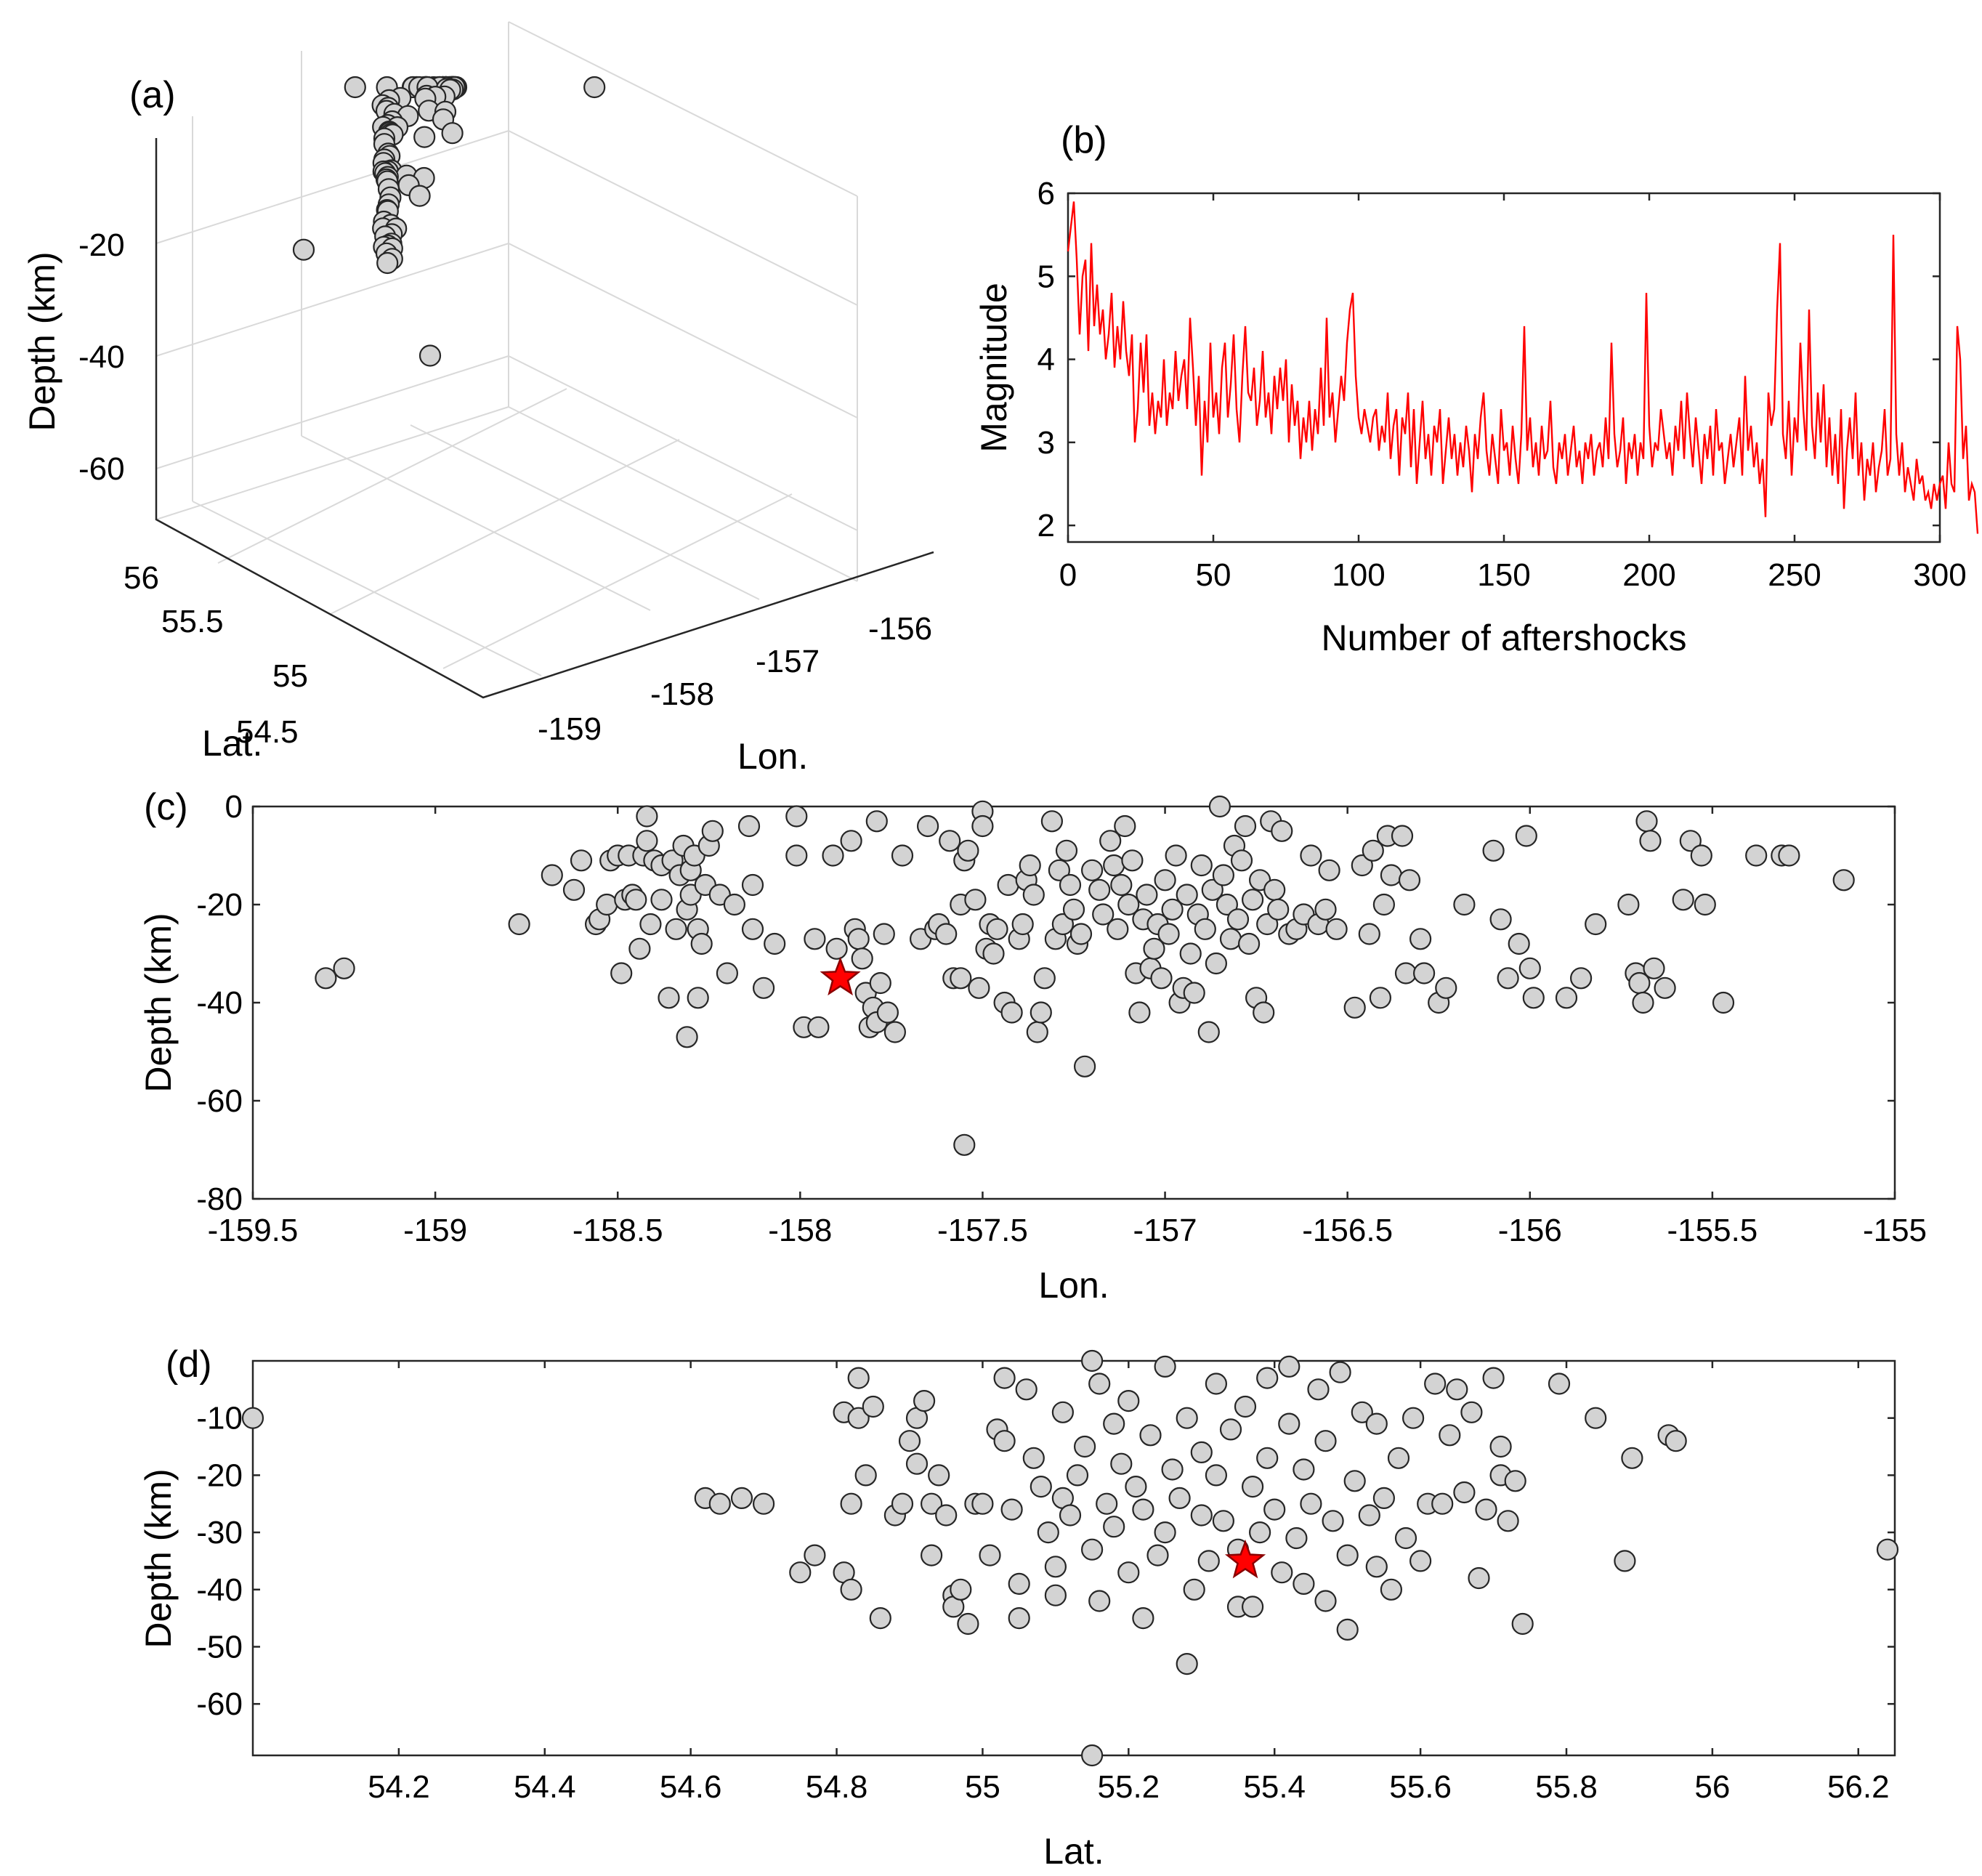 The image size is (1982, 1876). Describe the element at coordinates (1046, 360) in the screenshot. I see `y-tick-label: 4` at that location.